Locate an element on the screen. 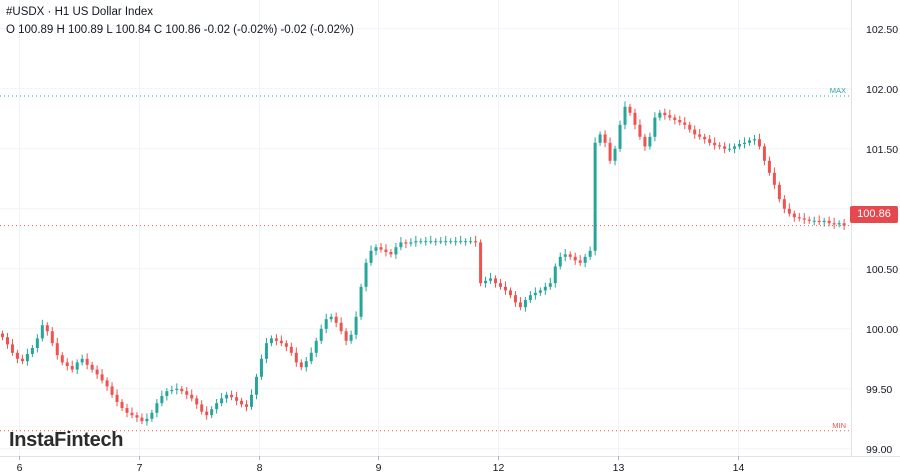  price-tick-label: 101.50 is located at coordinates (882, 150).